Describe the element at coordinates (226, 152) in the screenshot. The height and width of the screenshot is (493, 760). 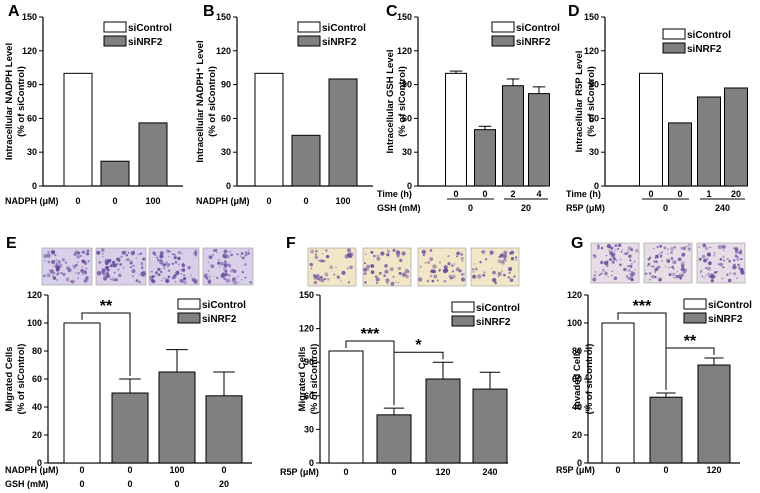
I see `y-tick-label: 30` at that location.